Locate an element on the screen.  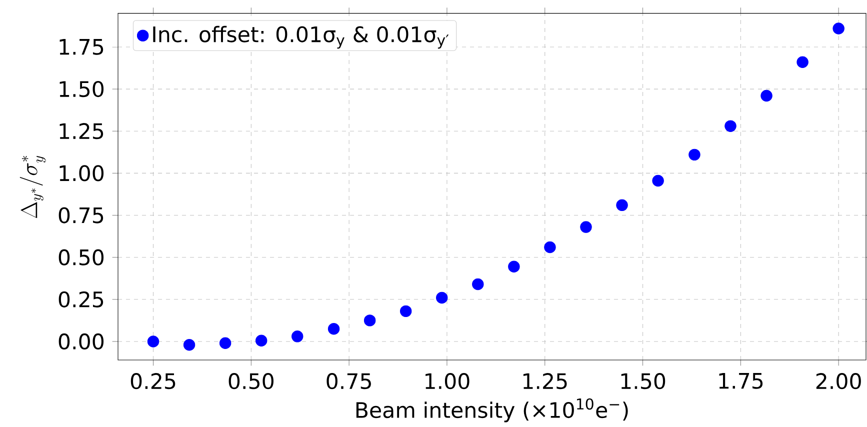
x-tick-label: 0.25 is located at coordinates (153, 381).